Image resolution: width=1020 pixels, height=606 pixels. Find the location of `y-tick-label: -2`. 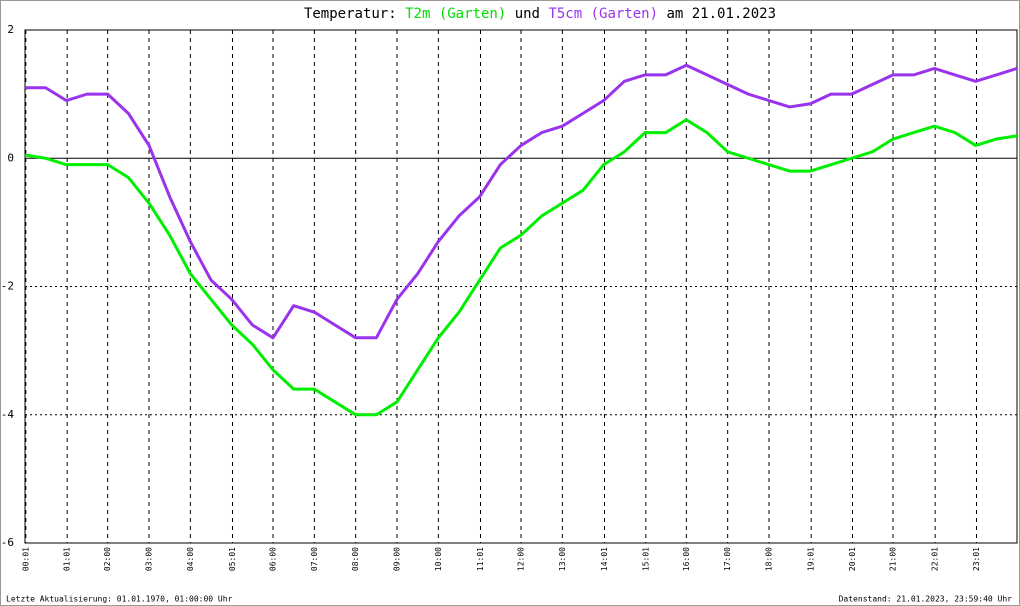

y-tick-label: -2 is located at coordinates (7, 286).